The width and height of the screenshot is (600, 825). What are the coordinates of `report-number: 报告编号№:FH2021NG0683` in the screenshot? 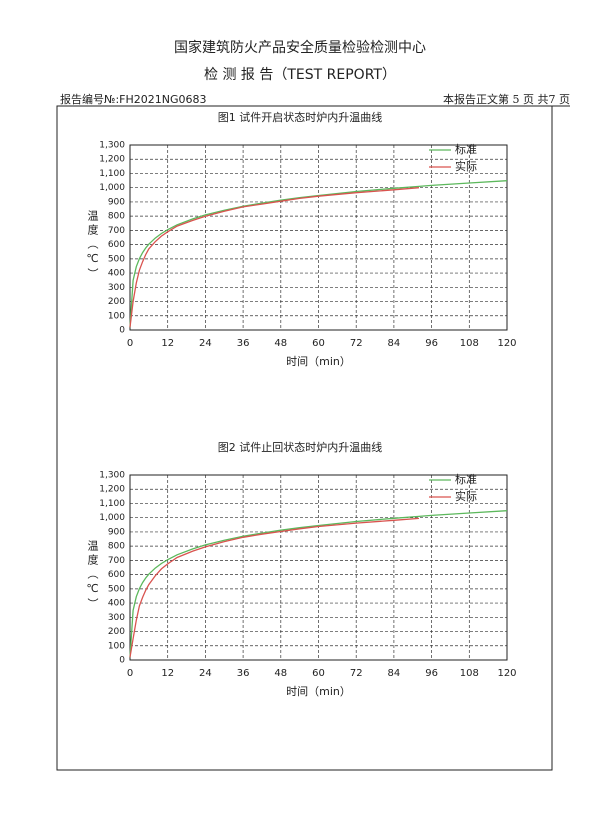 It's located at (133, 99).